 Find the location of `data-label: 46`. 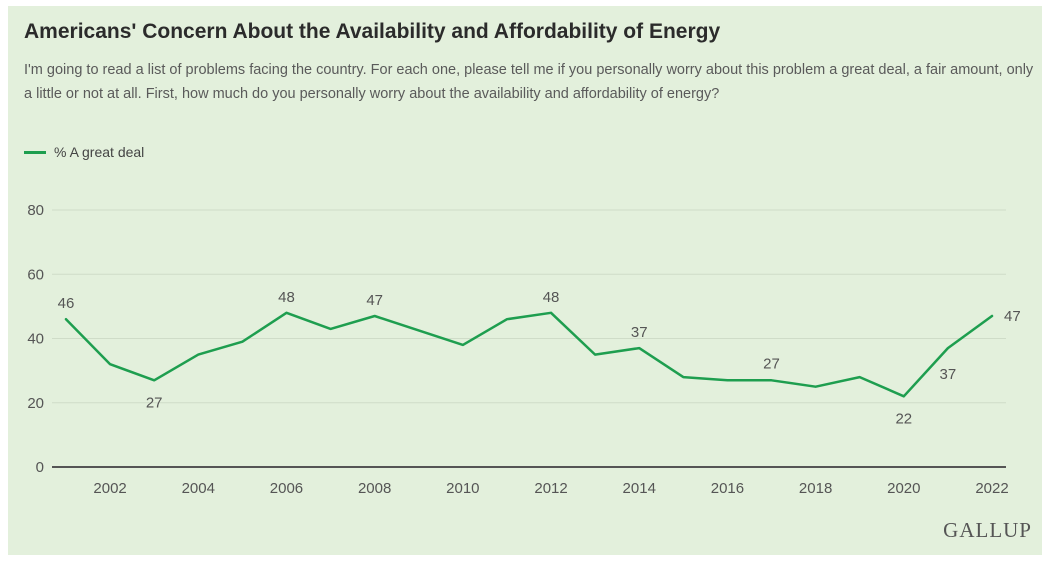

data-label: 46 is located at coordinates (66, 303).